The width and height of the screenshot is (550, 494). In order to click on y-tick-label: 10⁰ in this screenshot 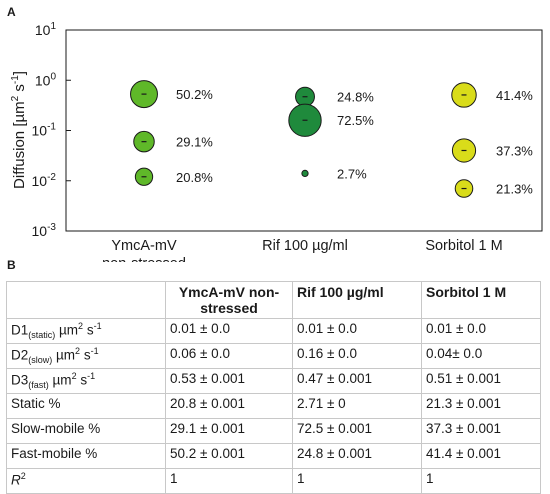, I will do `click(46, 79)`.